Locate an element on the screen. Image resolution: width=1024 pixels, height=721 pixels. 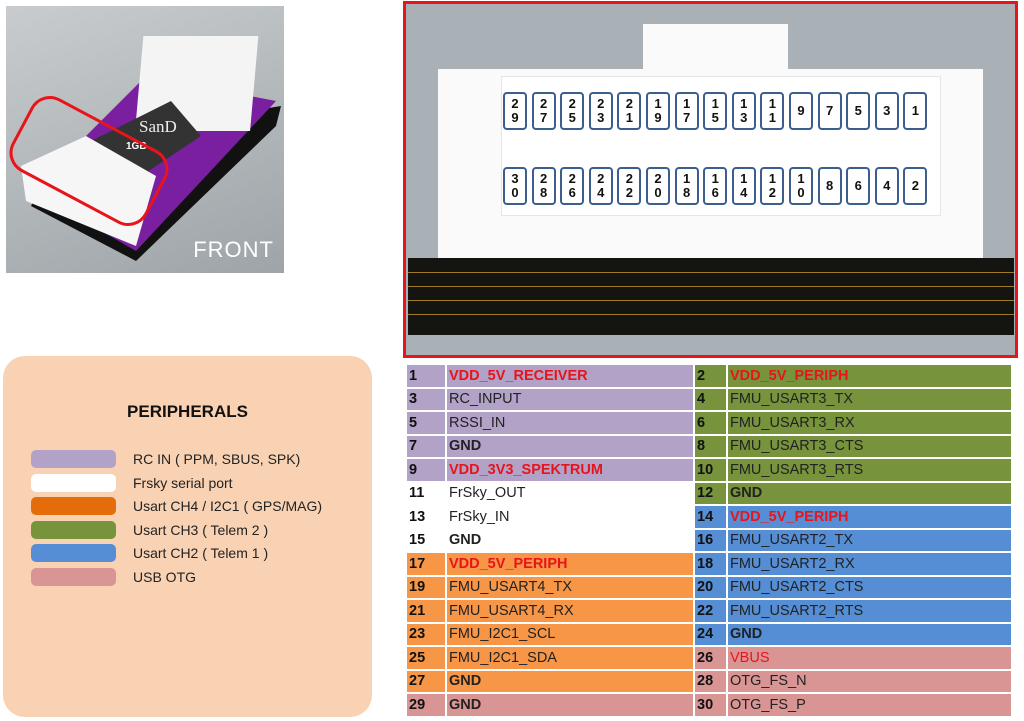
board-render-image: SanD 1GB FRONT is located at coordinates (145, 139).